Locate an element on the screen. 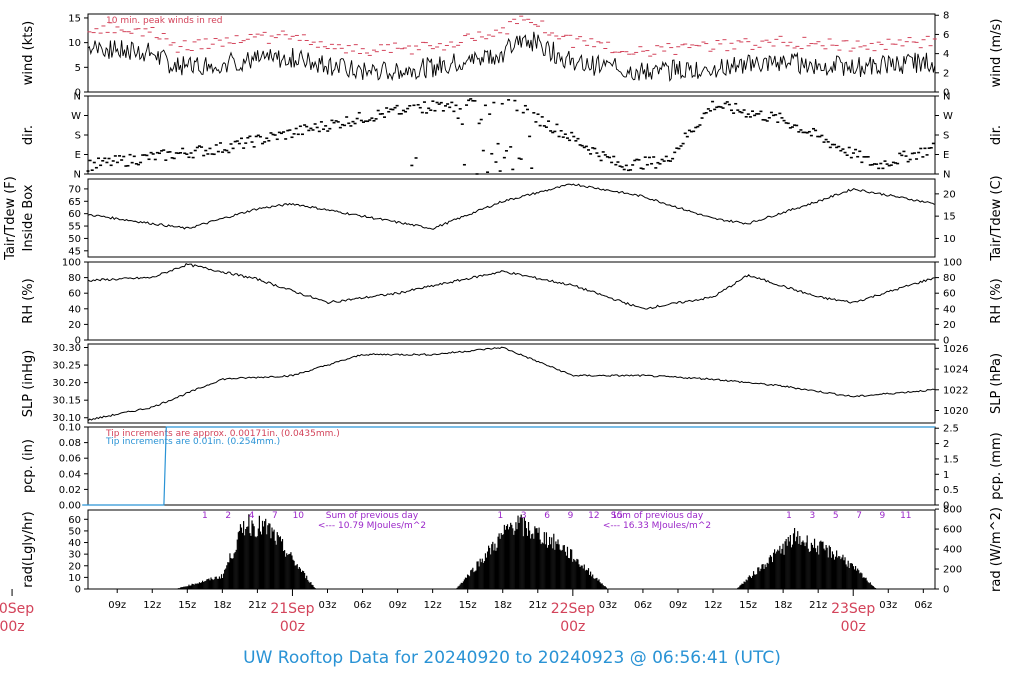 The image size is (1024, 700). rh-left-tick-label: 0 is located at coordinates (78, 341).